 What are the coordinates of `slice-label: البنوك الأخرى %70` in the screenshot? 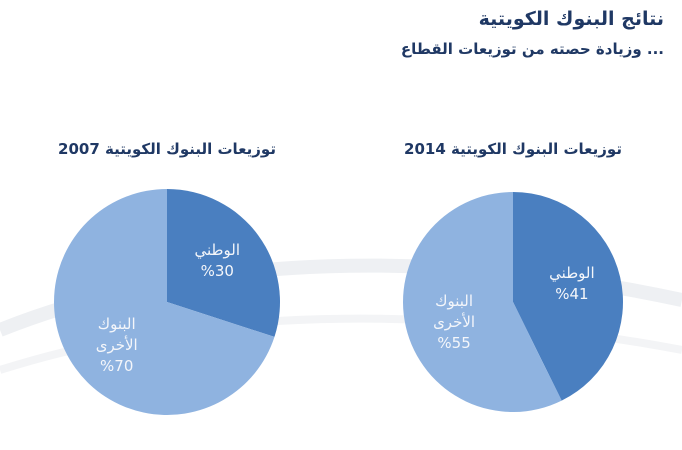 It's located at (117, 345).